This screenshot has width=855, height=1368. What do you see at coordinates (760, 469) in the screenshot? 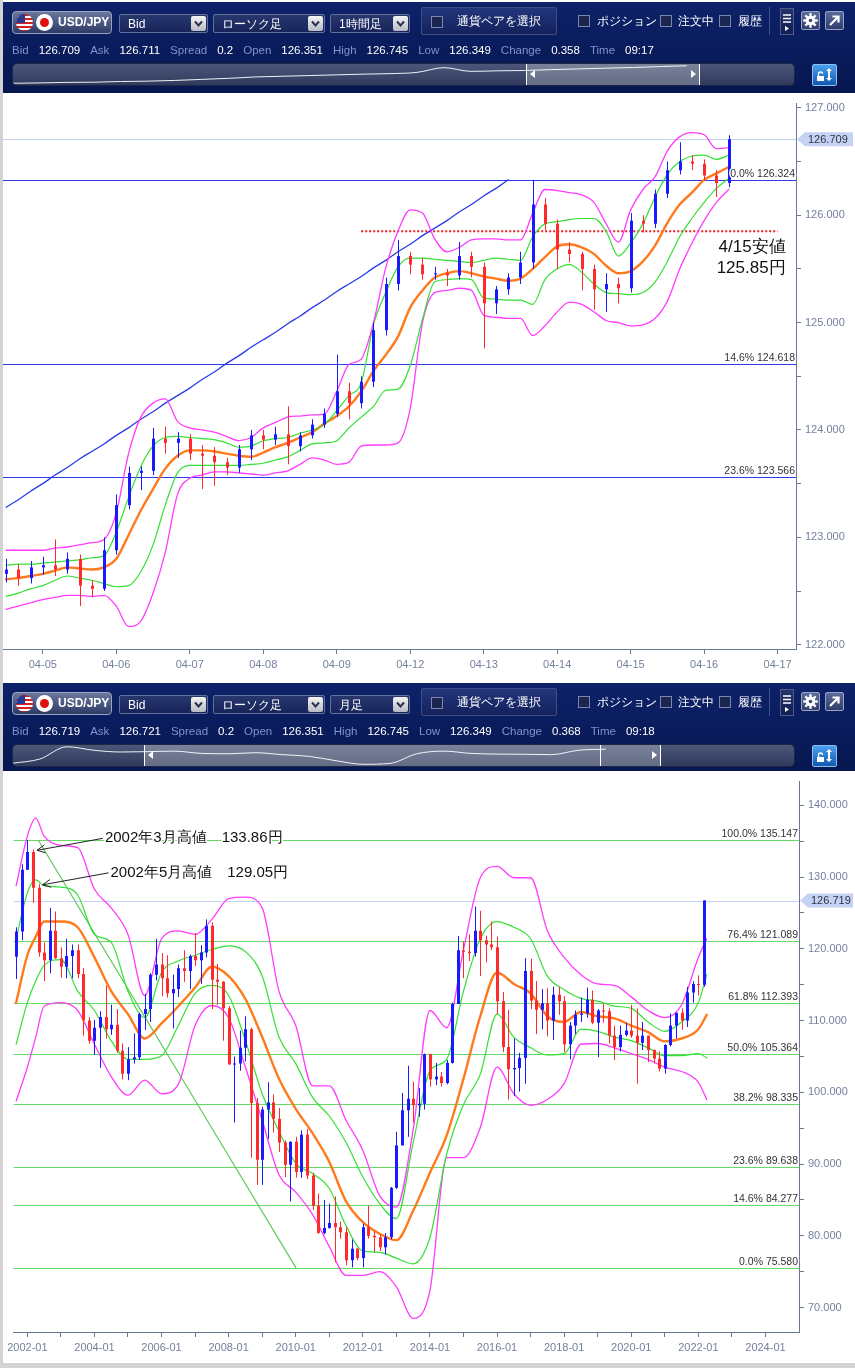
I see `ref-line-label: 23.6% 123.566` at bounding box center [760, 469].